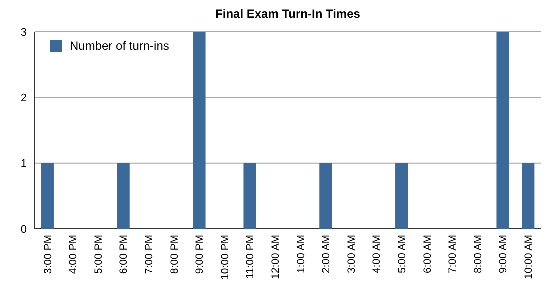  Describe the element at coordinates (48, 254) in the screenshot. I see `x-tick-label: 3:00 PM` at that location.